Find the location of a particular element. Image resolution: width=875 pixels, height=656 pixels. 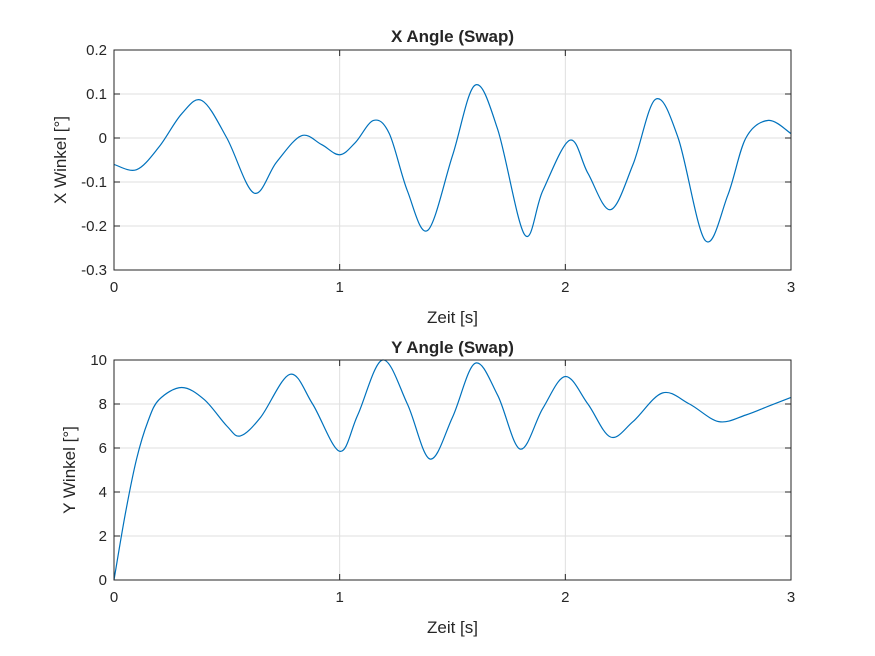

y-tick-label: 2 is located at coordinates (103, 536).